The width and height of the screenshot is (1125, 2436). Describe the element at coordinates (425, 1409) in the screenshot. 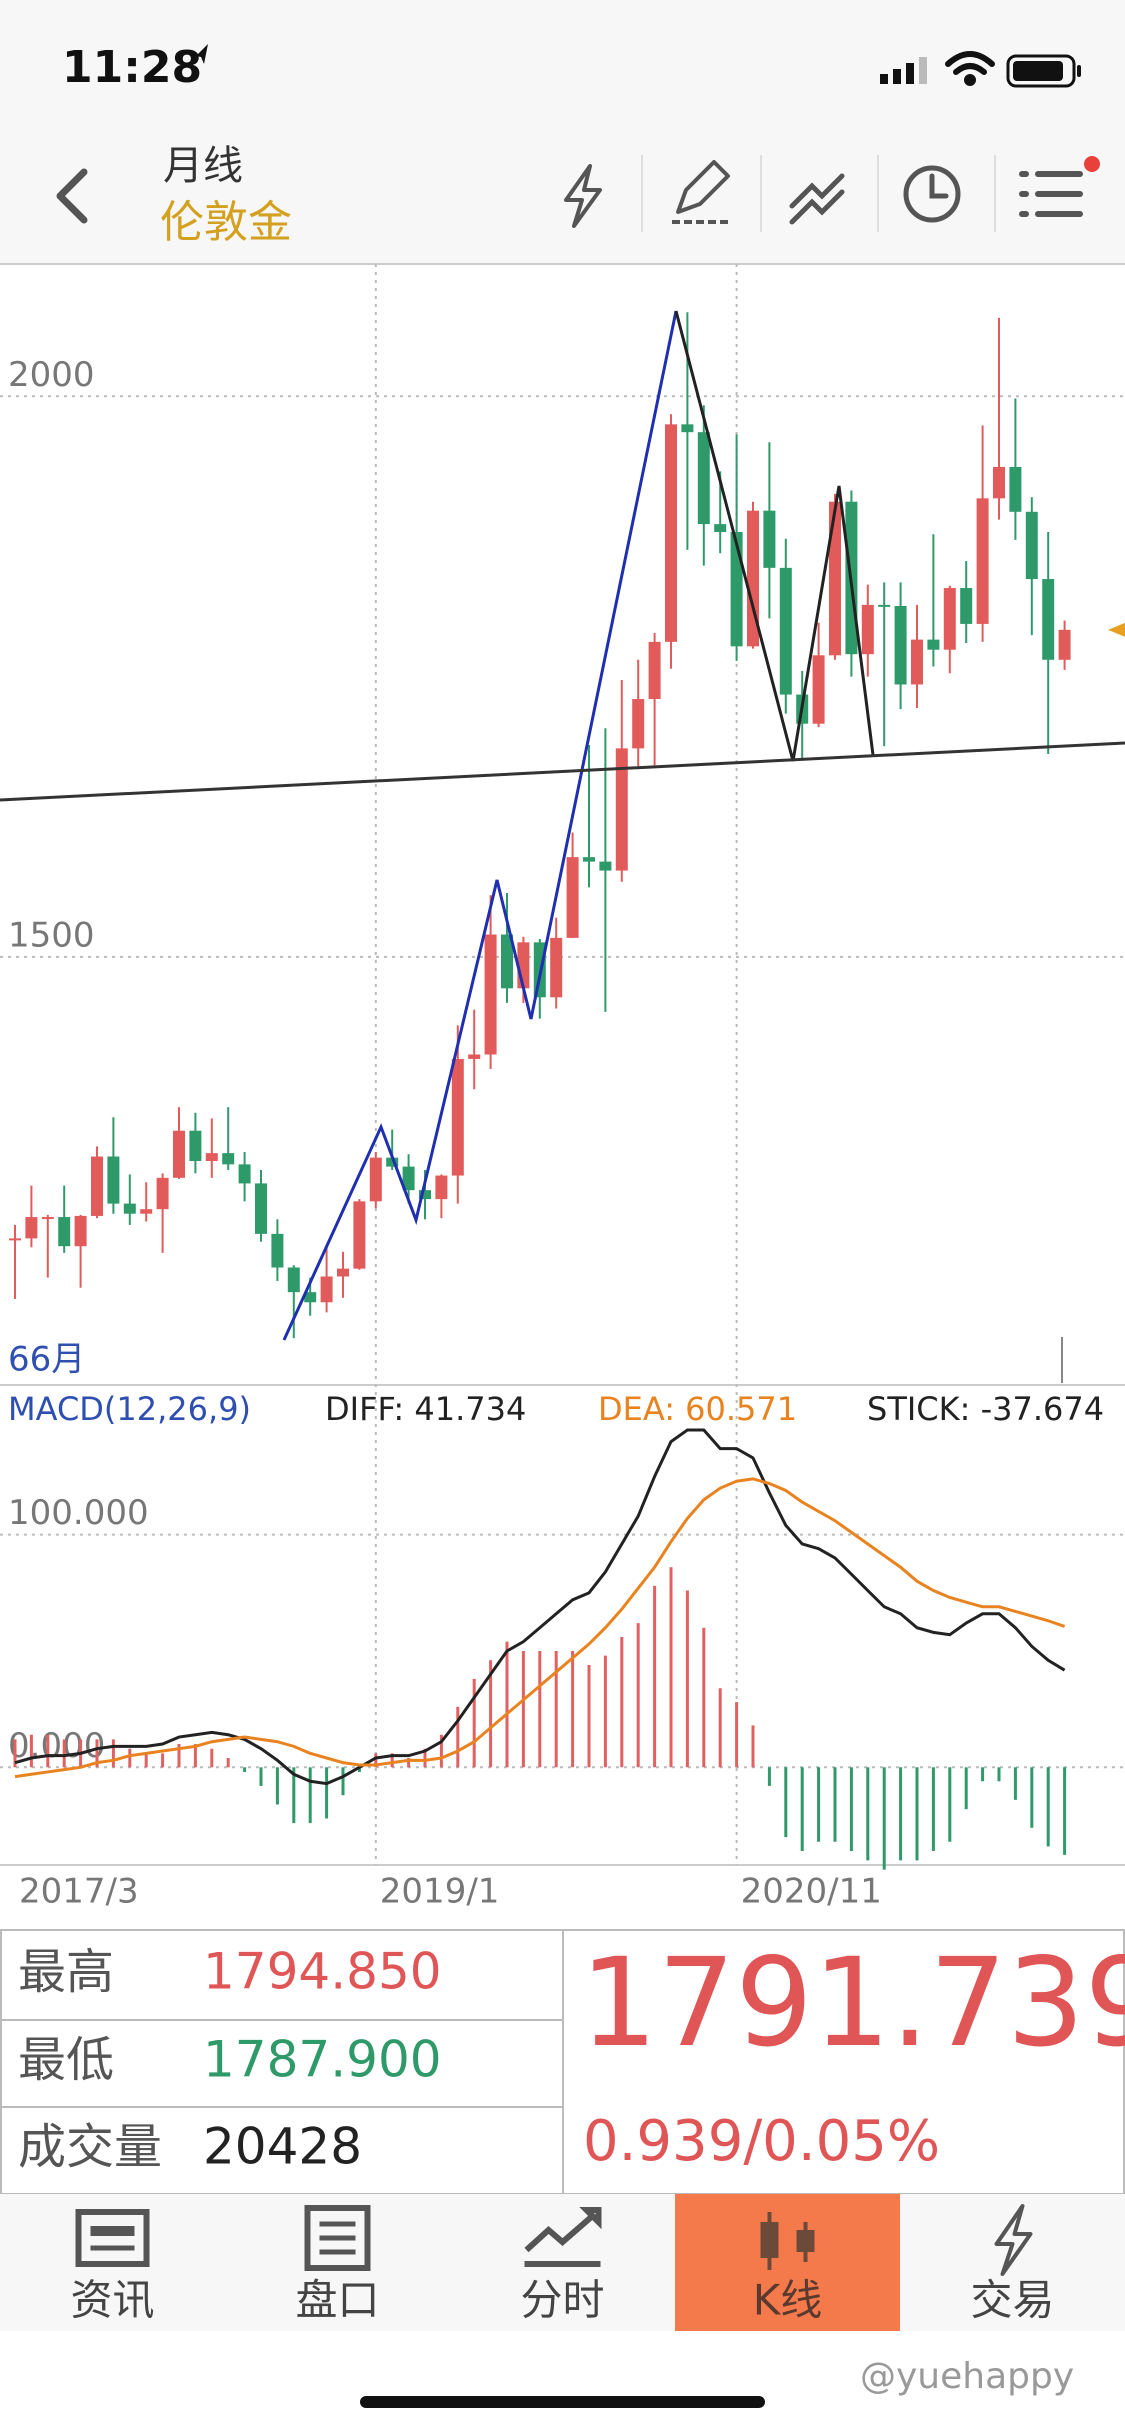

I see `legend-label: DIFF: 41.734` at that location.